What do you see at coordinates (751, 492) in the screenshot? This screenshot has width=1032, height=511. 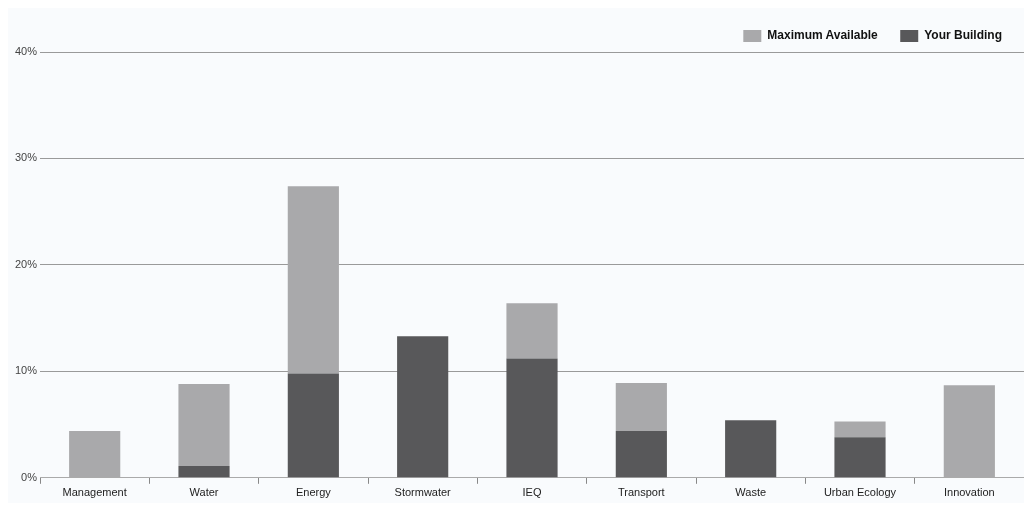 I see `x-tick-label: Waste` at bounding box center [751, 492].